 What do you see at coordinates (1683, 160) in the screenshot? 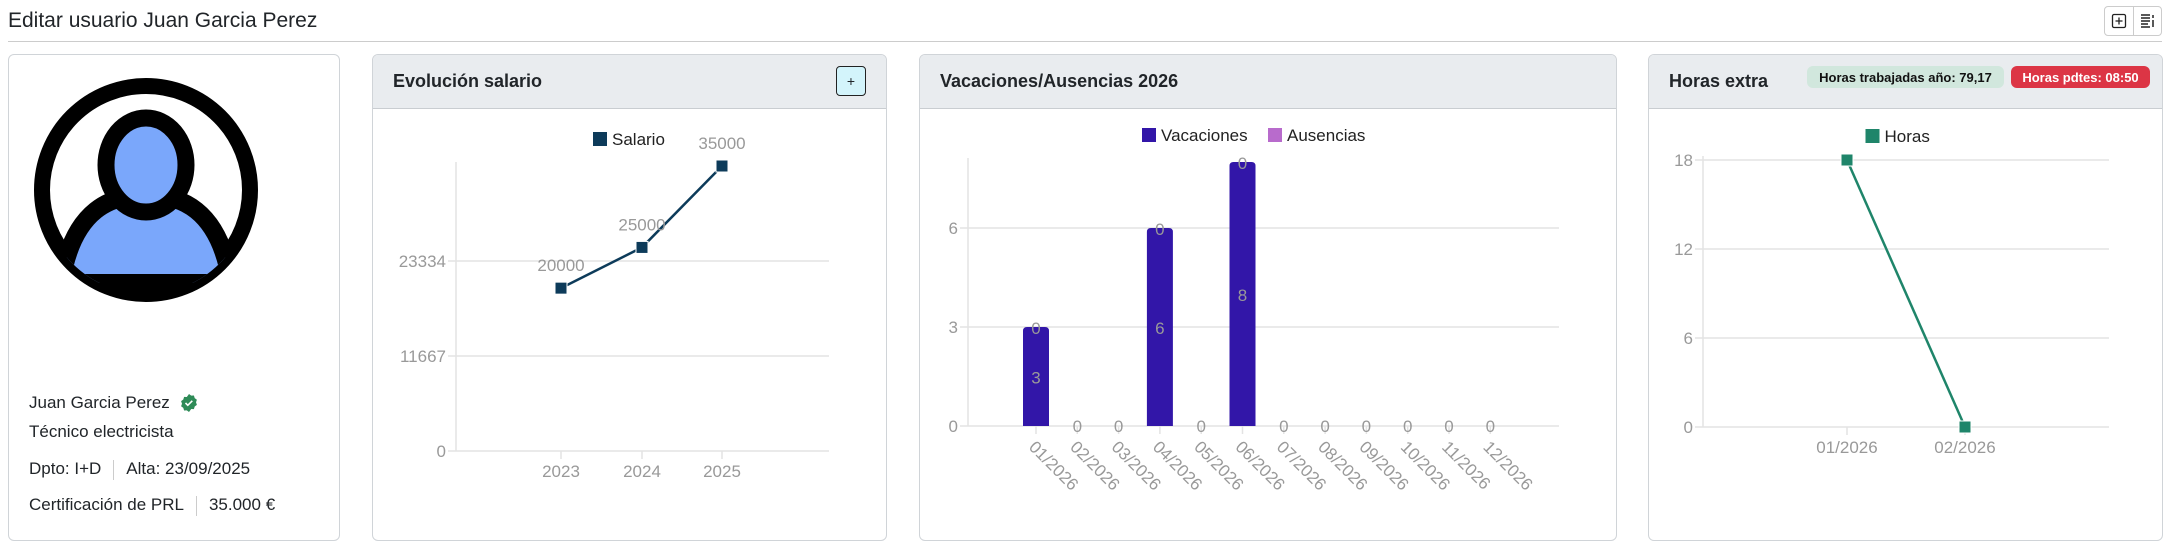
I see `y-tick-label: 18` at bounding box center [1683, 160].